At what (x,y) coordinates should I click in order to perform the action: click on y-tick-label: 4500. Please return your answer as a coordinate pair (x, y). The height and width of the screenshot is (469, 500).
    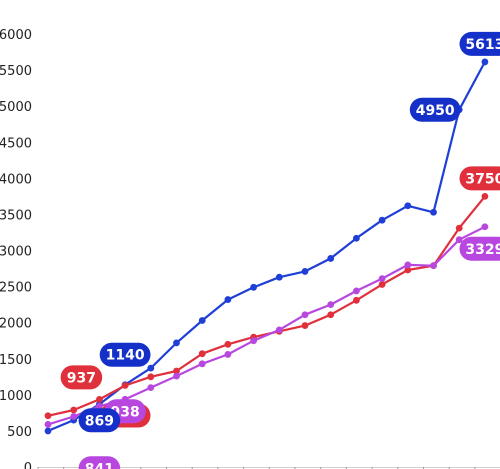
    Looking at the image, I should click on (16, 143).